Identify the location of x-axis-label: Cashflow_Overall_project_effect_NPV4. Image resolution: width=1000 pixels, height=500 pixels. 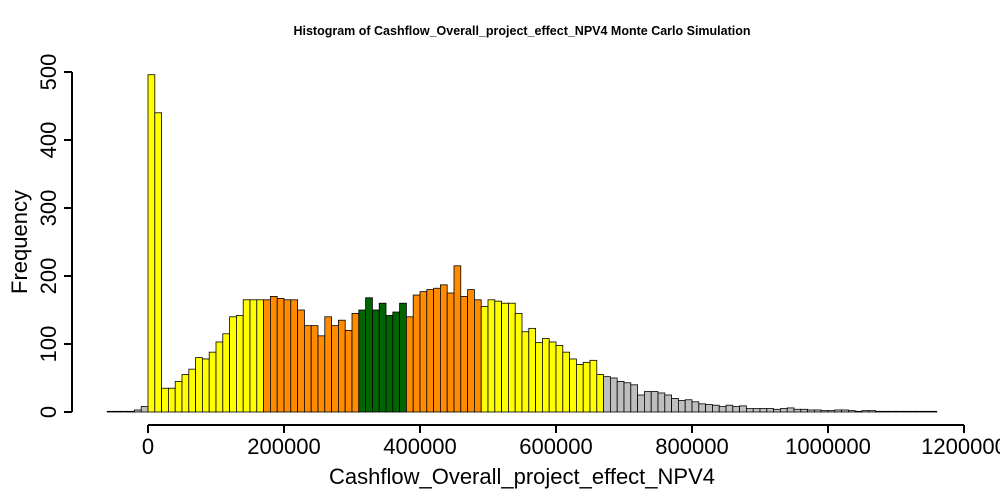
(522, 476).